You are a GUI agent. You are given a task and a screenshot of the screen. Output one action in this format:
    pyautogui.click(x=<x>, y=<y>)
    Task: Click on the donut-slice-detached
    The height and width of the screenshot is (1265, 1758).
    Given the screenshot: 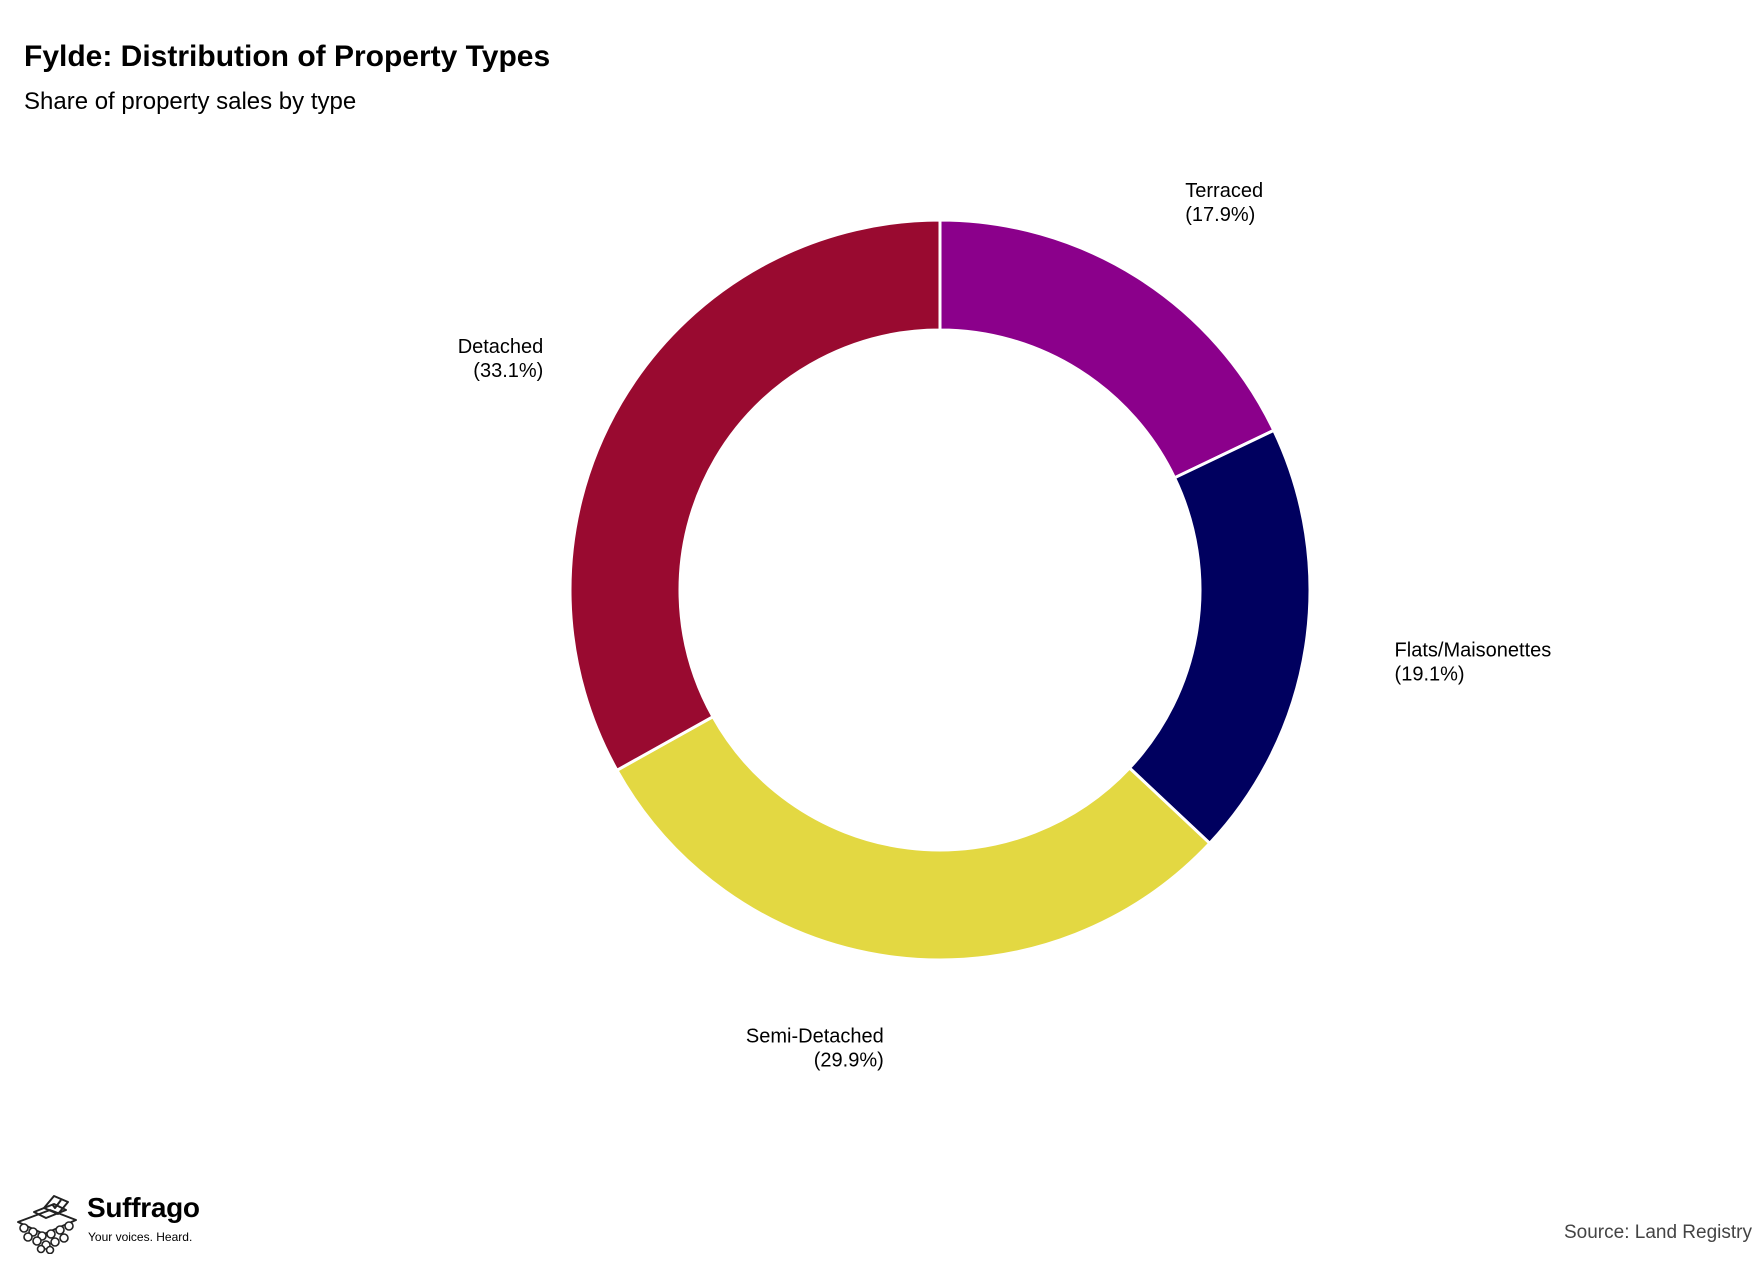 What is the action you would take?
    pyautogui.click(x=755, y=495)
    